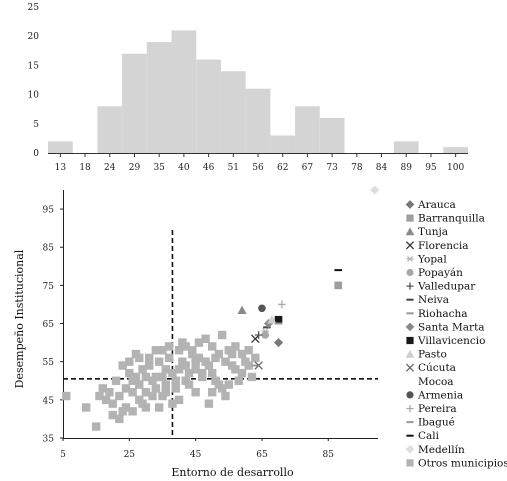  What do you see at coordinates (440, 395) in the screenshot?
I see `legend-label: Armenia` at bounding box center [440, 395].